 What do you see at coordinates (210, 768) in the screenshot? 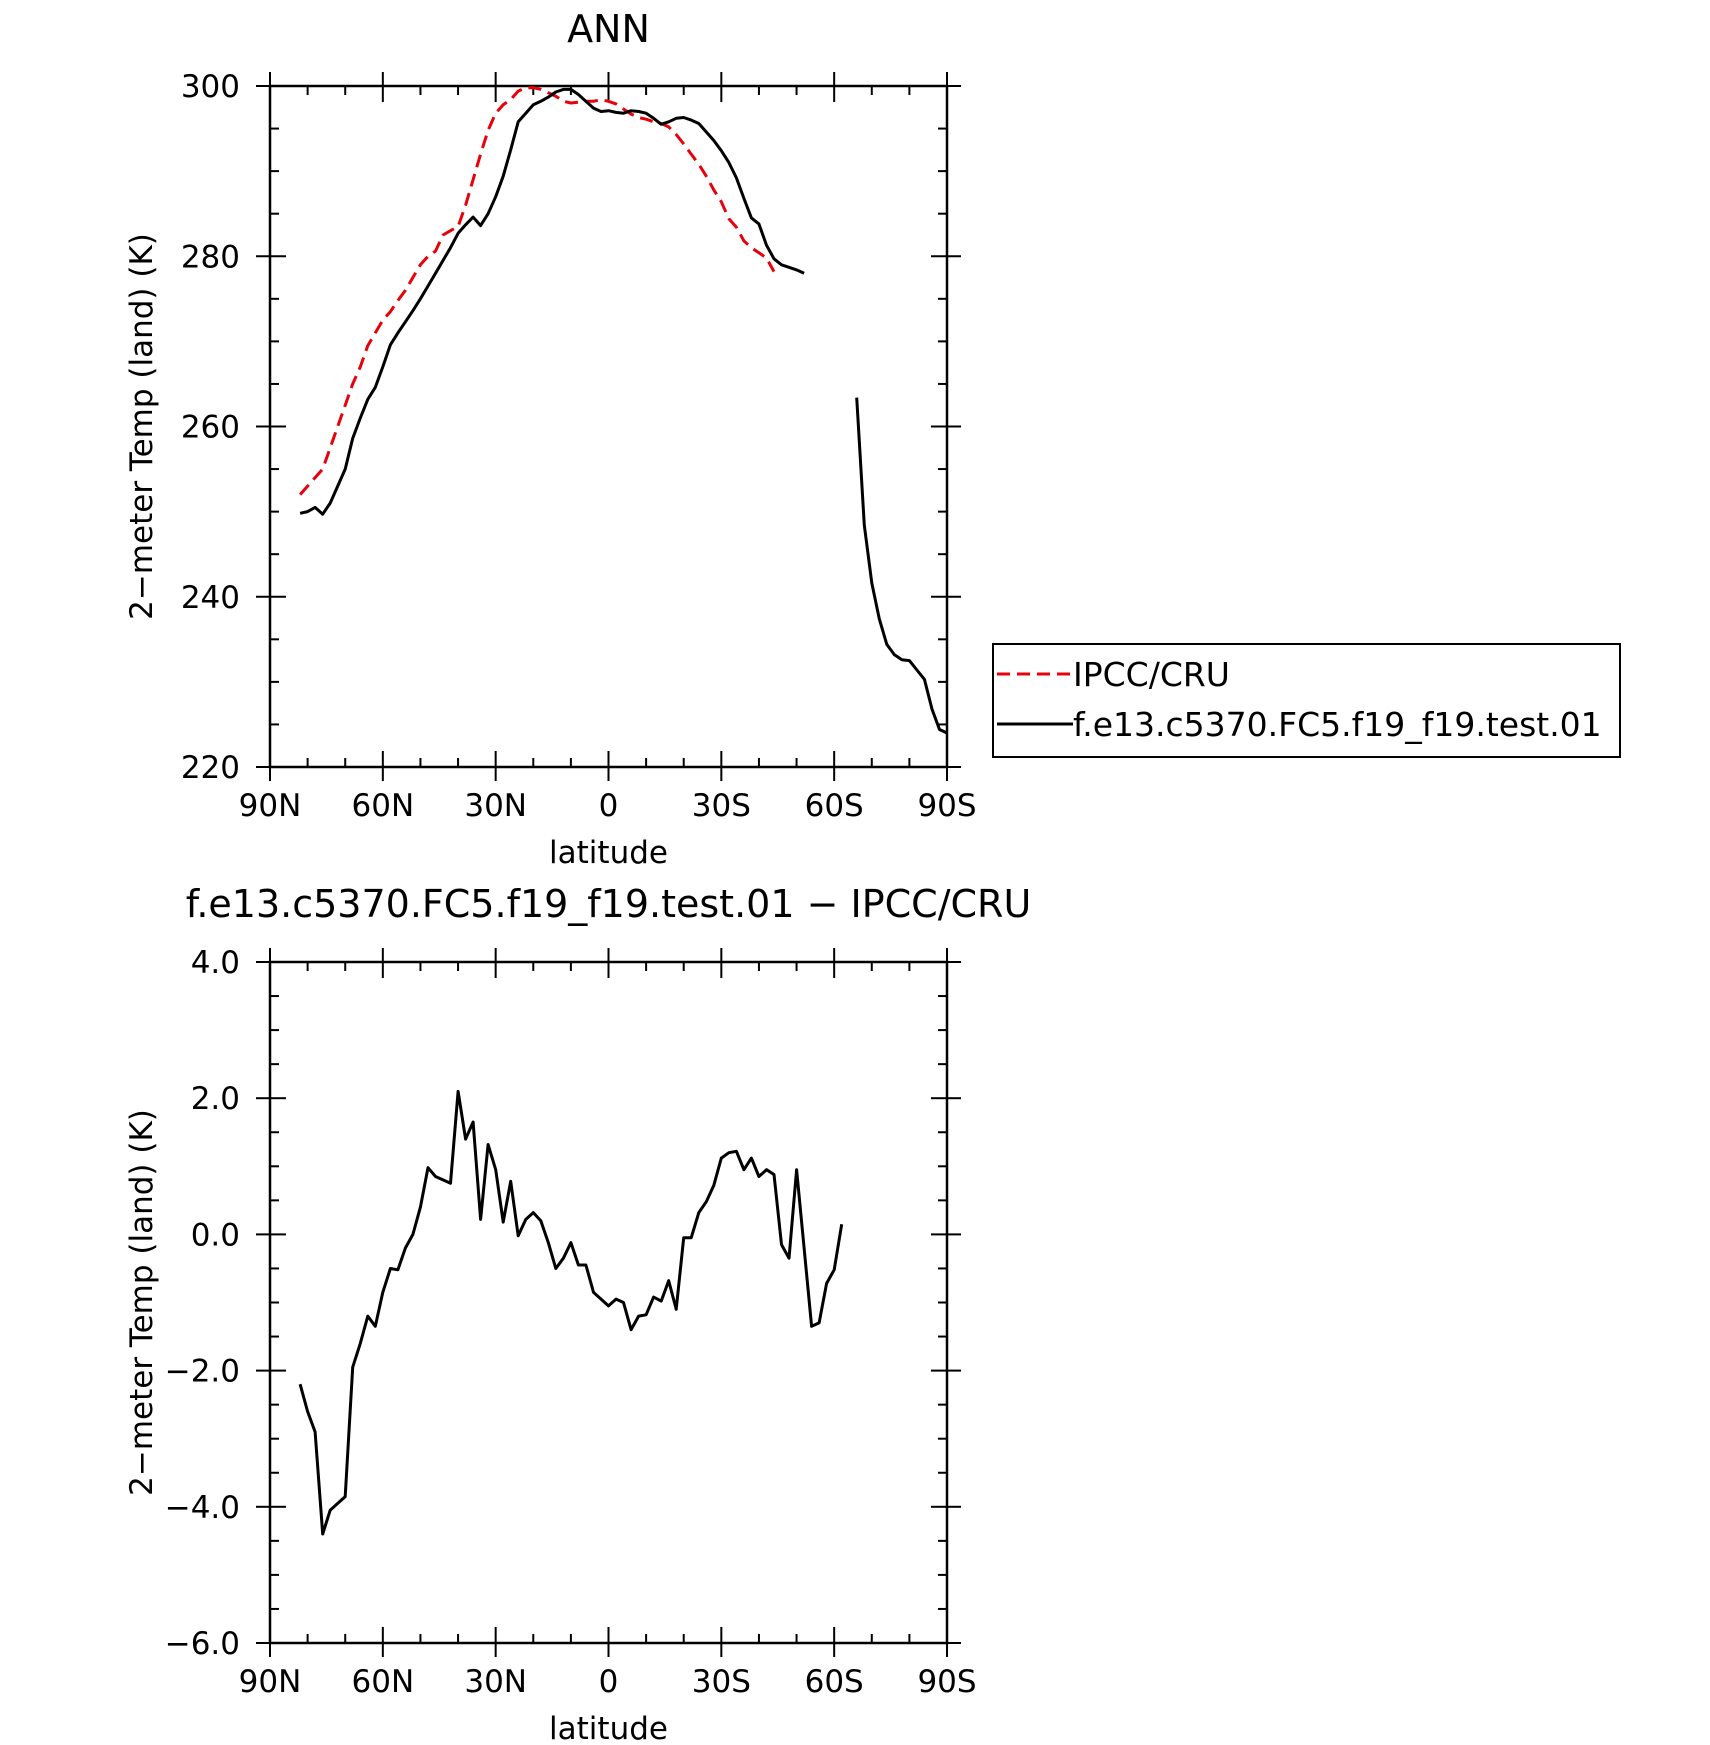
I see `y-tick-label: 220` at bounding box center [210, 768].